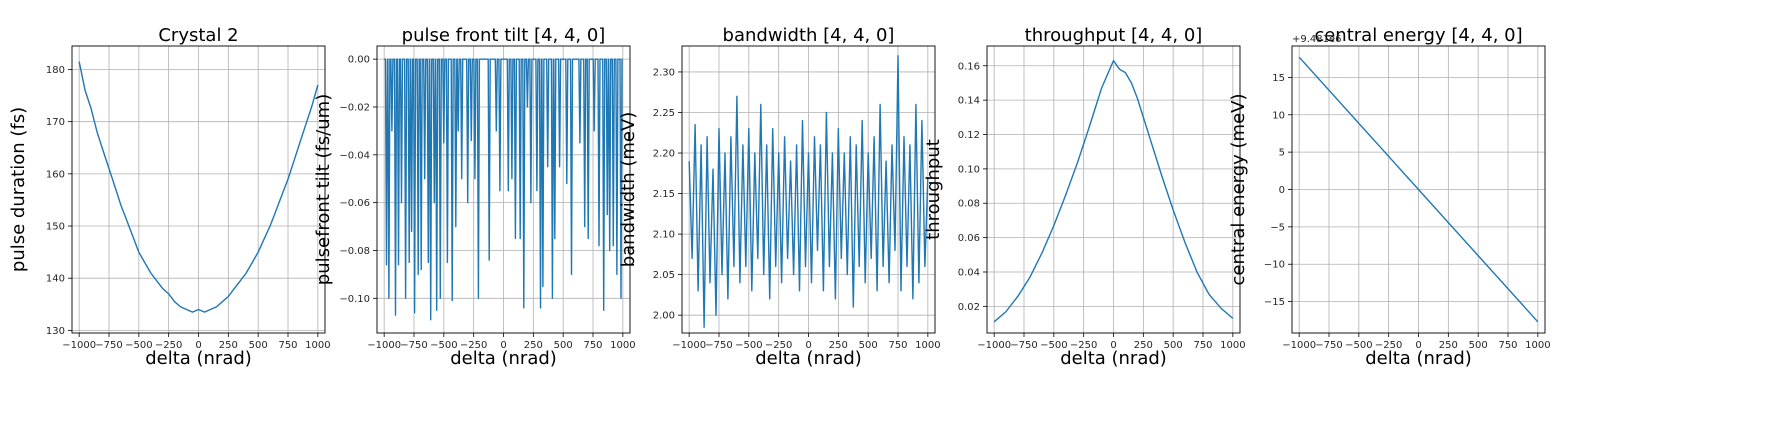 This screenshot has height=432, width=1781. I want to click on offset-text: +9.481e6, so click(1317, 39).